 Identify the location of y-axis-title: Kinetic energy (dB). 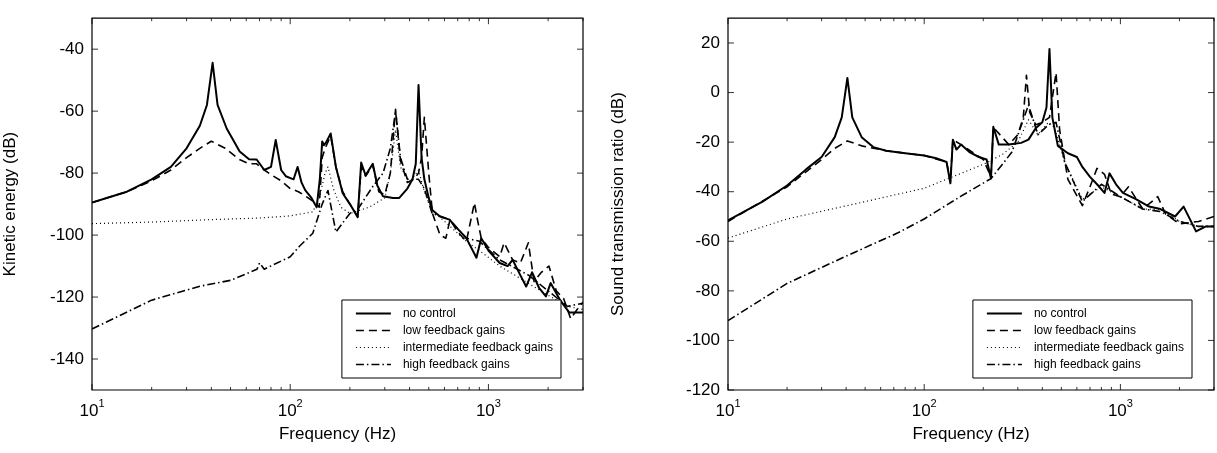
(9, 204).